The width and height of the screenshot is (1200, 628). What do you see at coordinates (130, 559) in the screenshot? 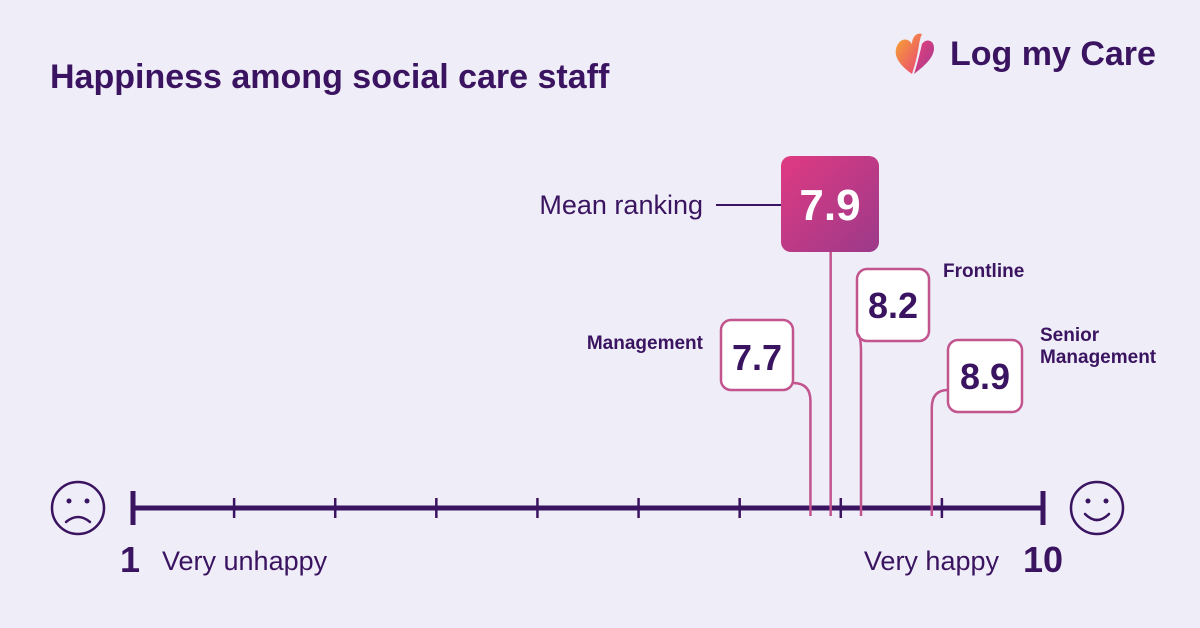
I see `axis-min-label: 1` at bounding box center [130, 559].